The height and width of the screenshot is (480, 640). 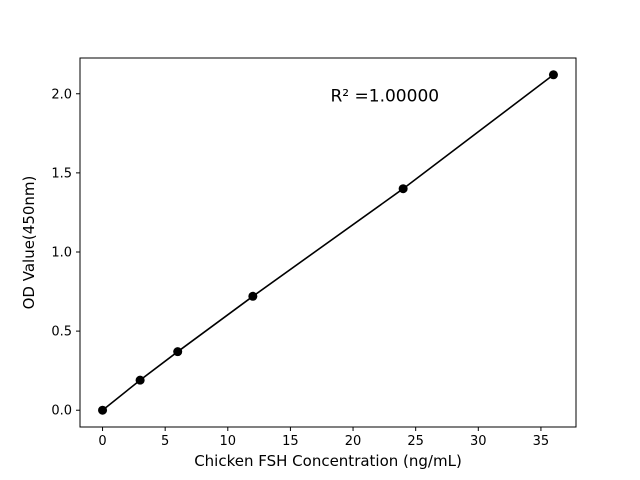 I want to click on y-tick-label: 1.0, so click(x=61, y=252).